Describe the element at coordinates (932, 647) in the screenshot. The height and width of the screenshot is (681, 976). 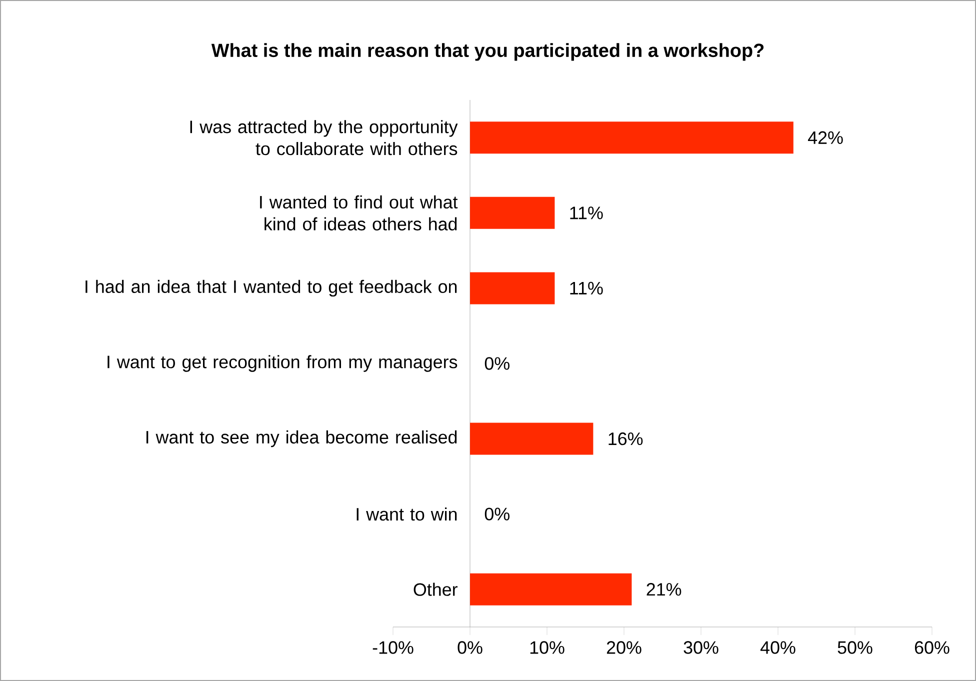
I see `x-tick-label: 60%` at that location.